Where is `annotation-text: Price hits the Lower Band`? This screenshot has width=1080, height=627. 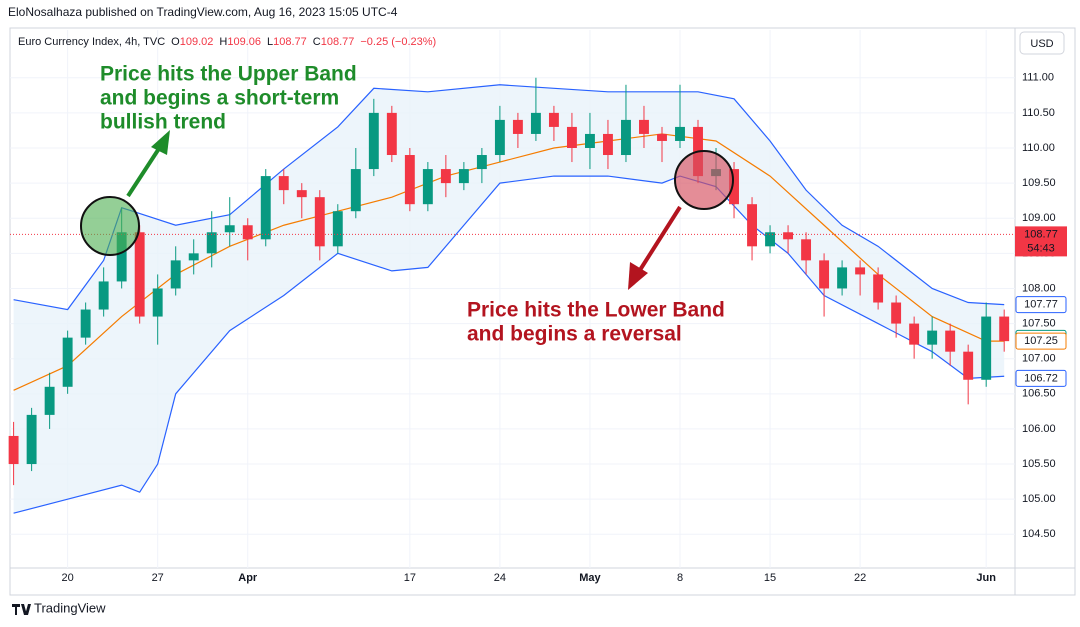 annotation-text: Price hits the Lower Band is located at coordinates (596, 310).